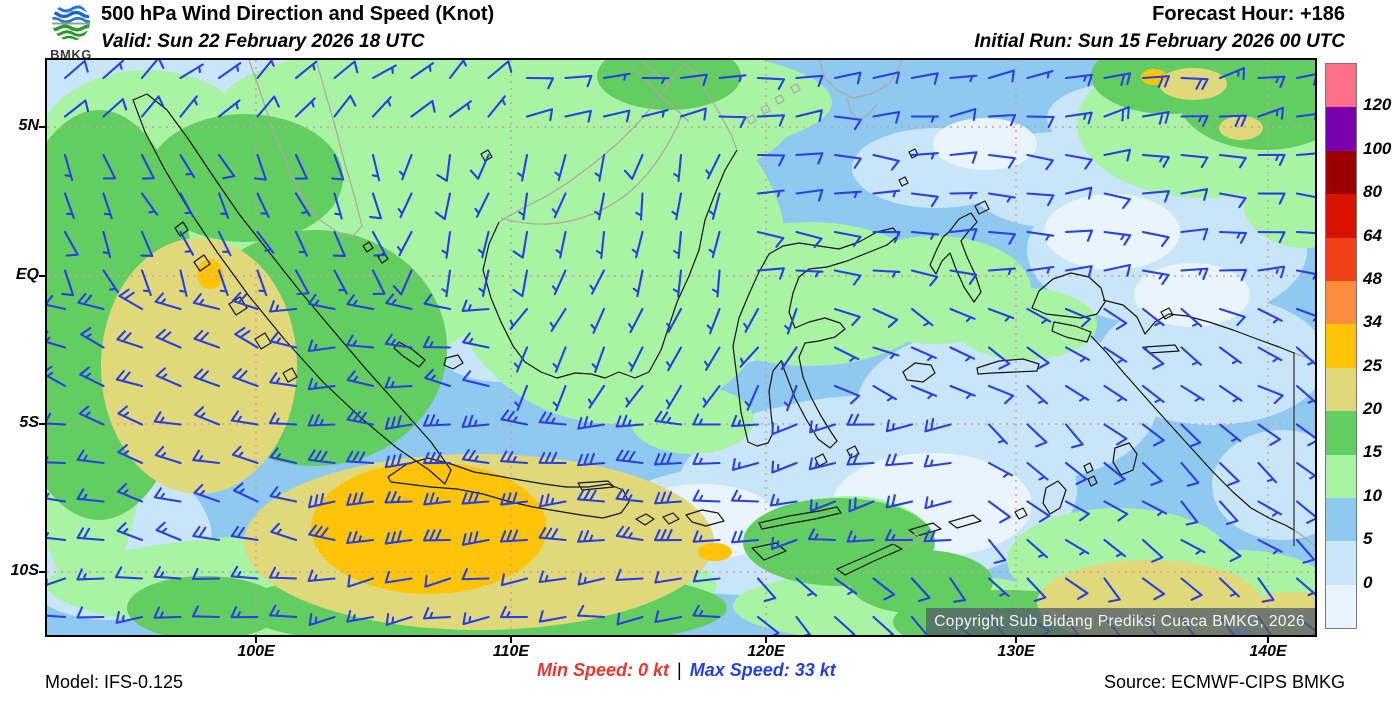 The width and height of the screenshot is (1400, 709). I want to click on colorbar-label: 0, so click(1368, 582).